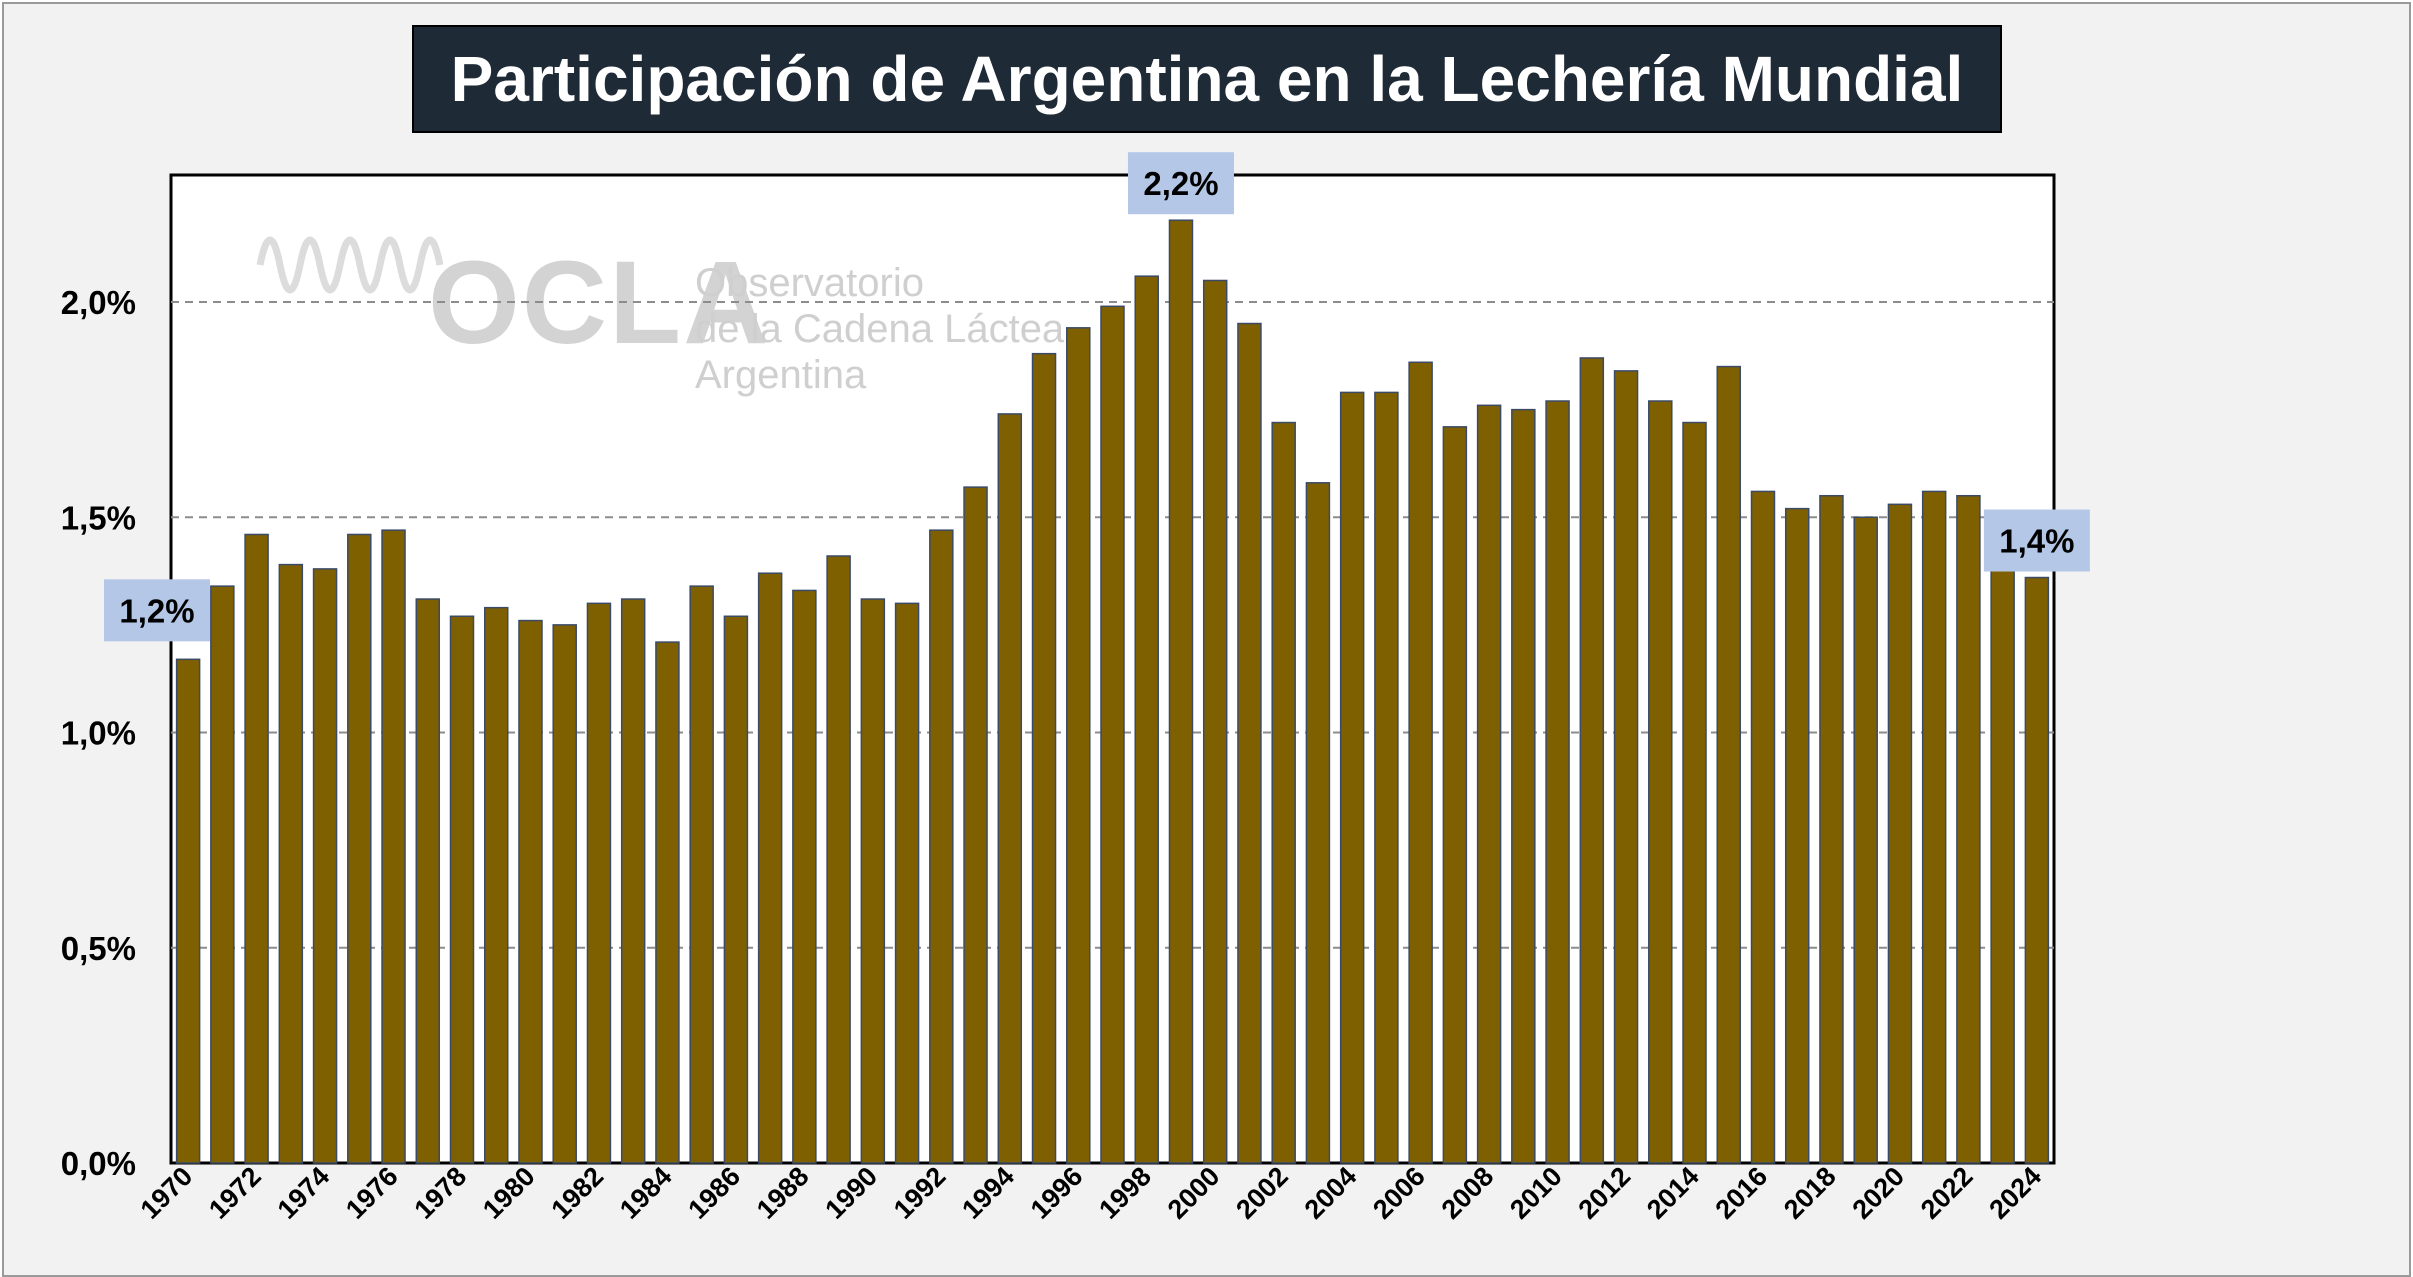 The width and height of the screenshot is (2413, 1277). I want to click on x-tick-label: 1996, so click(1057, 1193).